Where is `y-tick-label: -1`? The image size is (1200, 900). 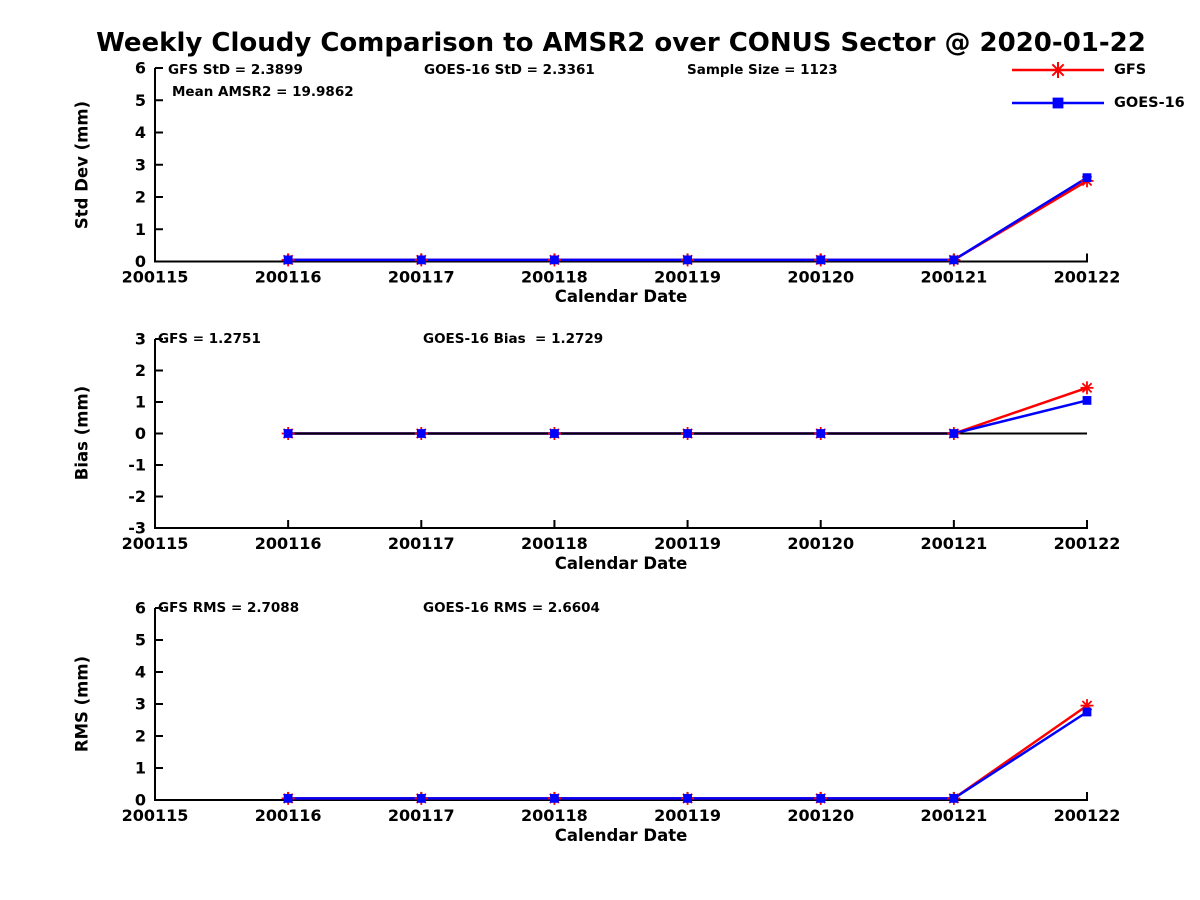
y-tick-label: -1 is located at coordinates (137, 465).